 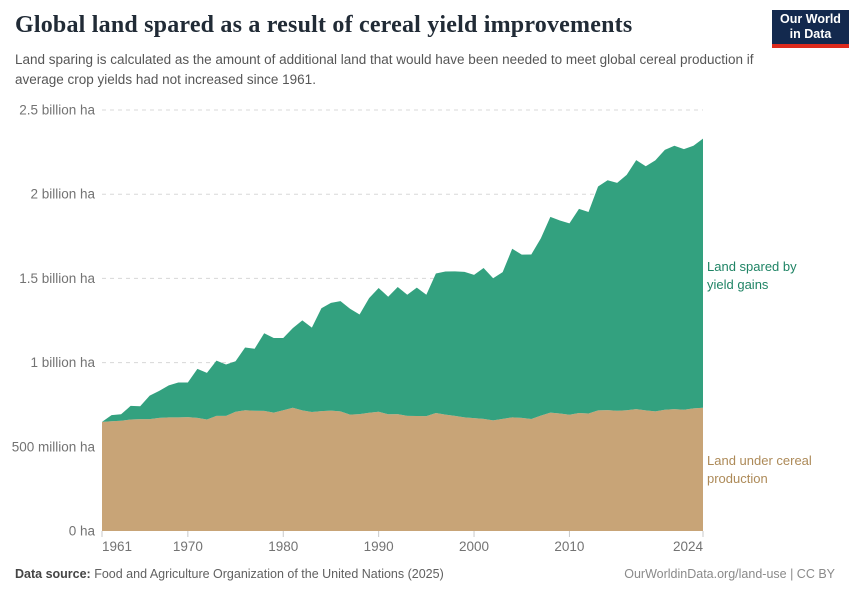 What do you see at coordinates (474, 546) in the screenshot?
I see `x-axis-tick-label: 2000` at bounding box center [474, 546].